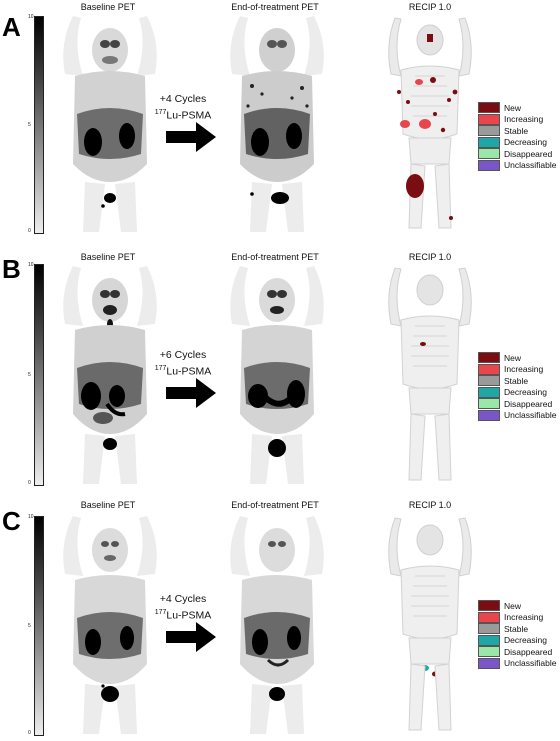  What do you see at coordinates (11, 521) in the screenshot?
I see `panel-letter: C` at bounding box center [11, 521].